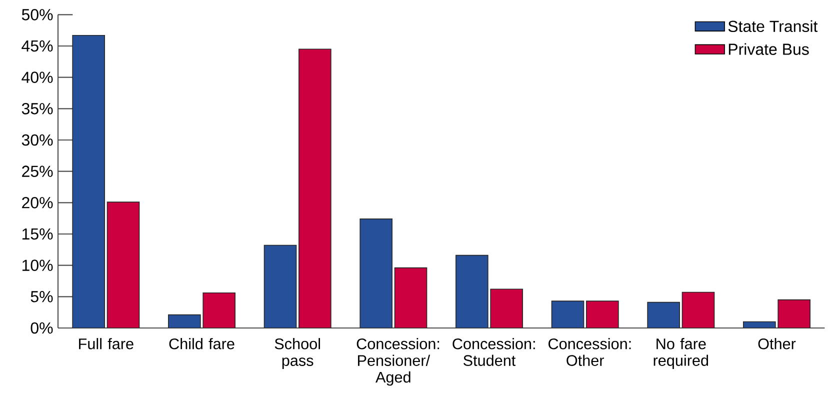 The image size is (833, 410). Describe the element at coordinates (493, 352) in the screenshot. I see `x-tick-label: Concession: Student` at that location.